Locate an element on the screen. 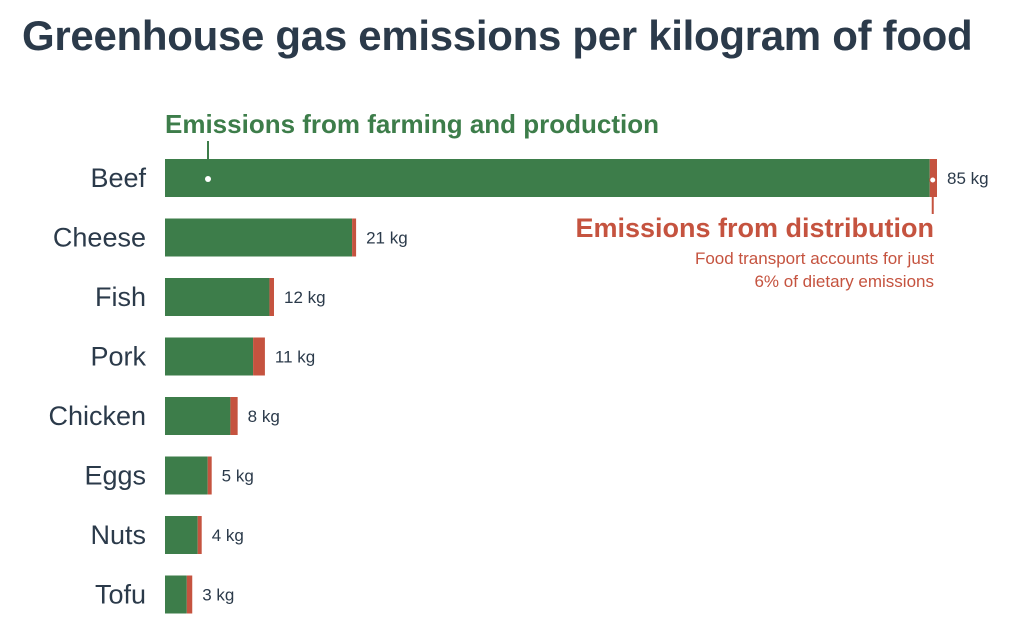 The image size is (1024, 640). bar-farming-tofu is located at coordinates (176, 594).